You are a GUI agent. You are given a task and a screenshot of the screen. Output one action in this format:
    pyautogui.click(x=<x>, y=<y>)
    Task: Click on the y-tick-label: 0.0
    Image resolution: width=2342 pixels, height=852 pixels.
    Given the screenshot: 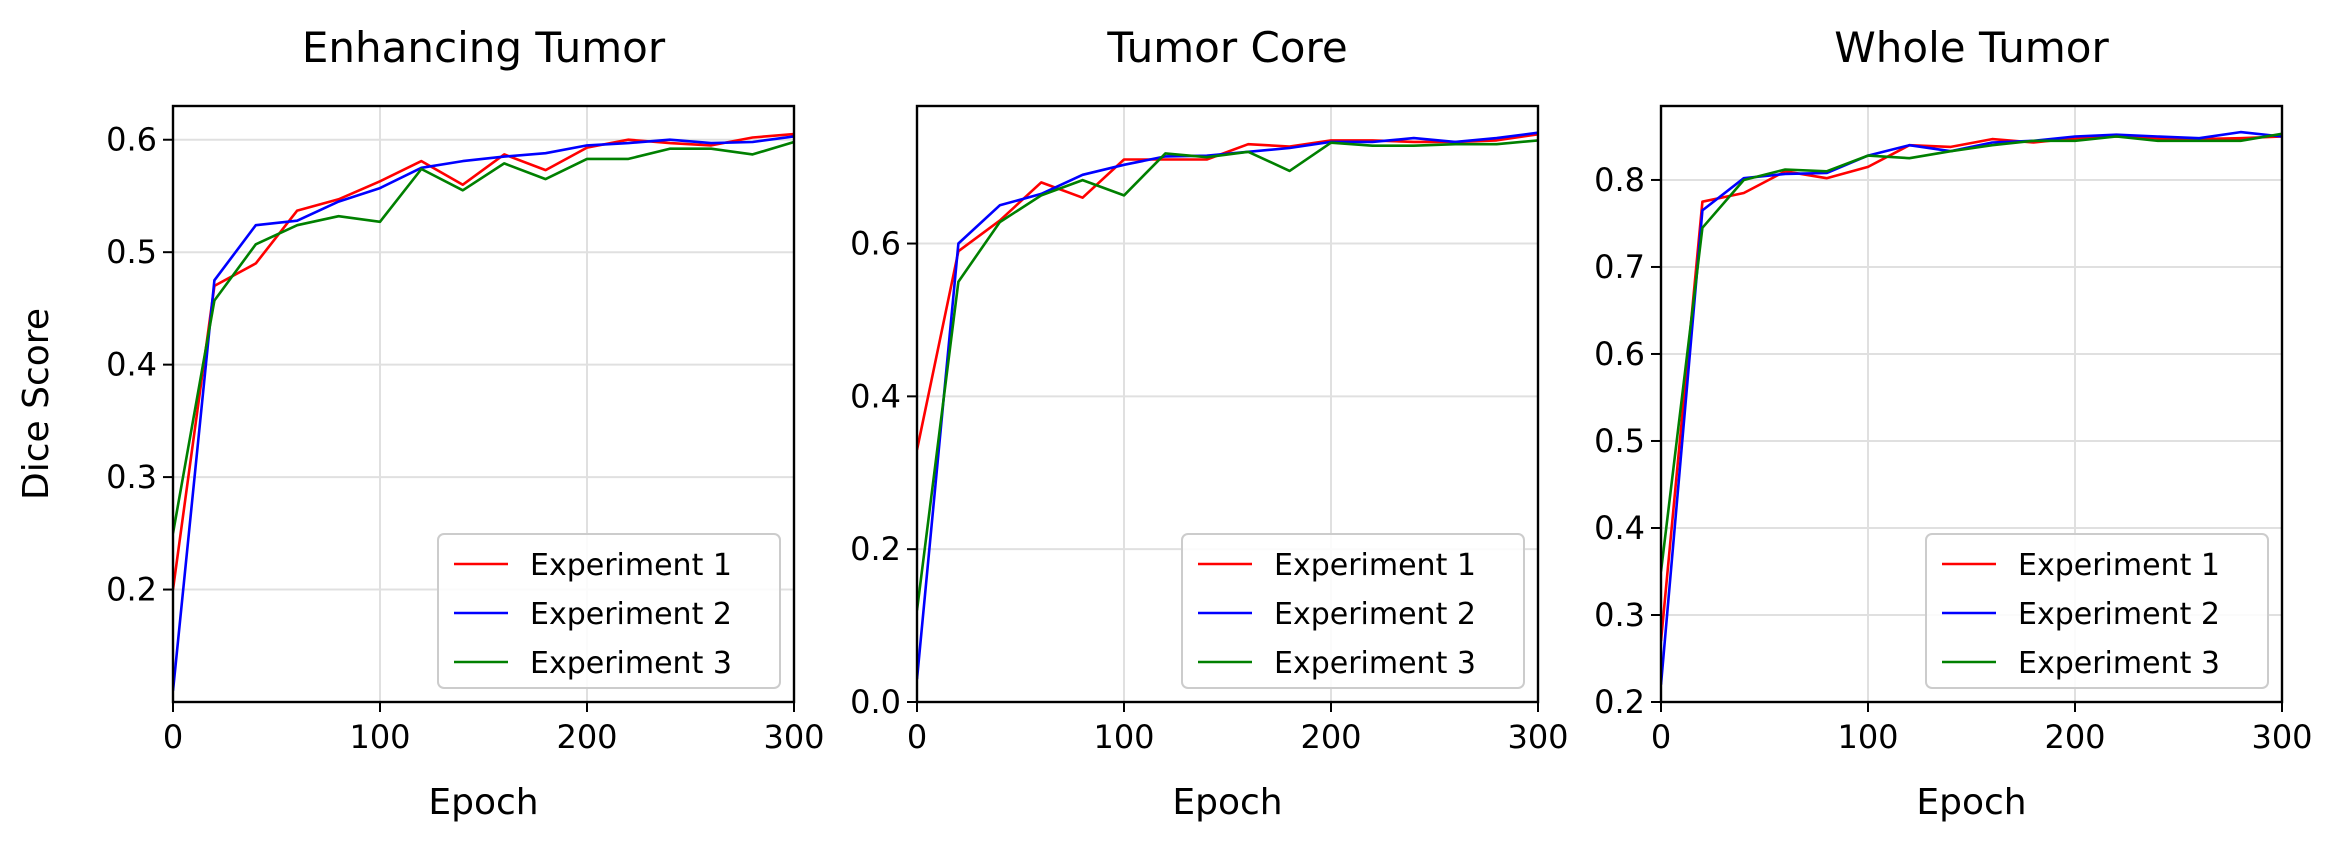 What is the action you would take?
    pyautogui.click(x=875, y=702)
    